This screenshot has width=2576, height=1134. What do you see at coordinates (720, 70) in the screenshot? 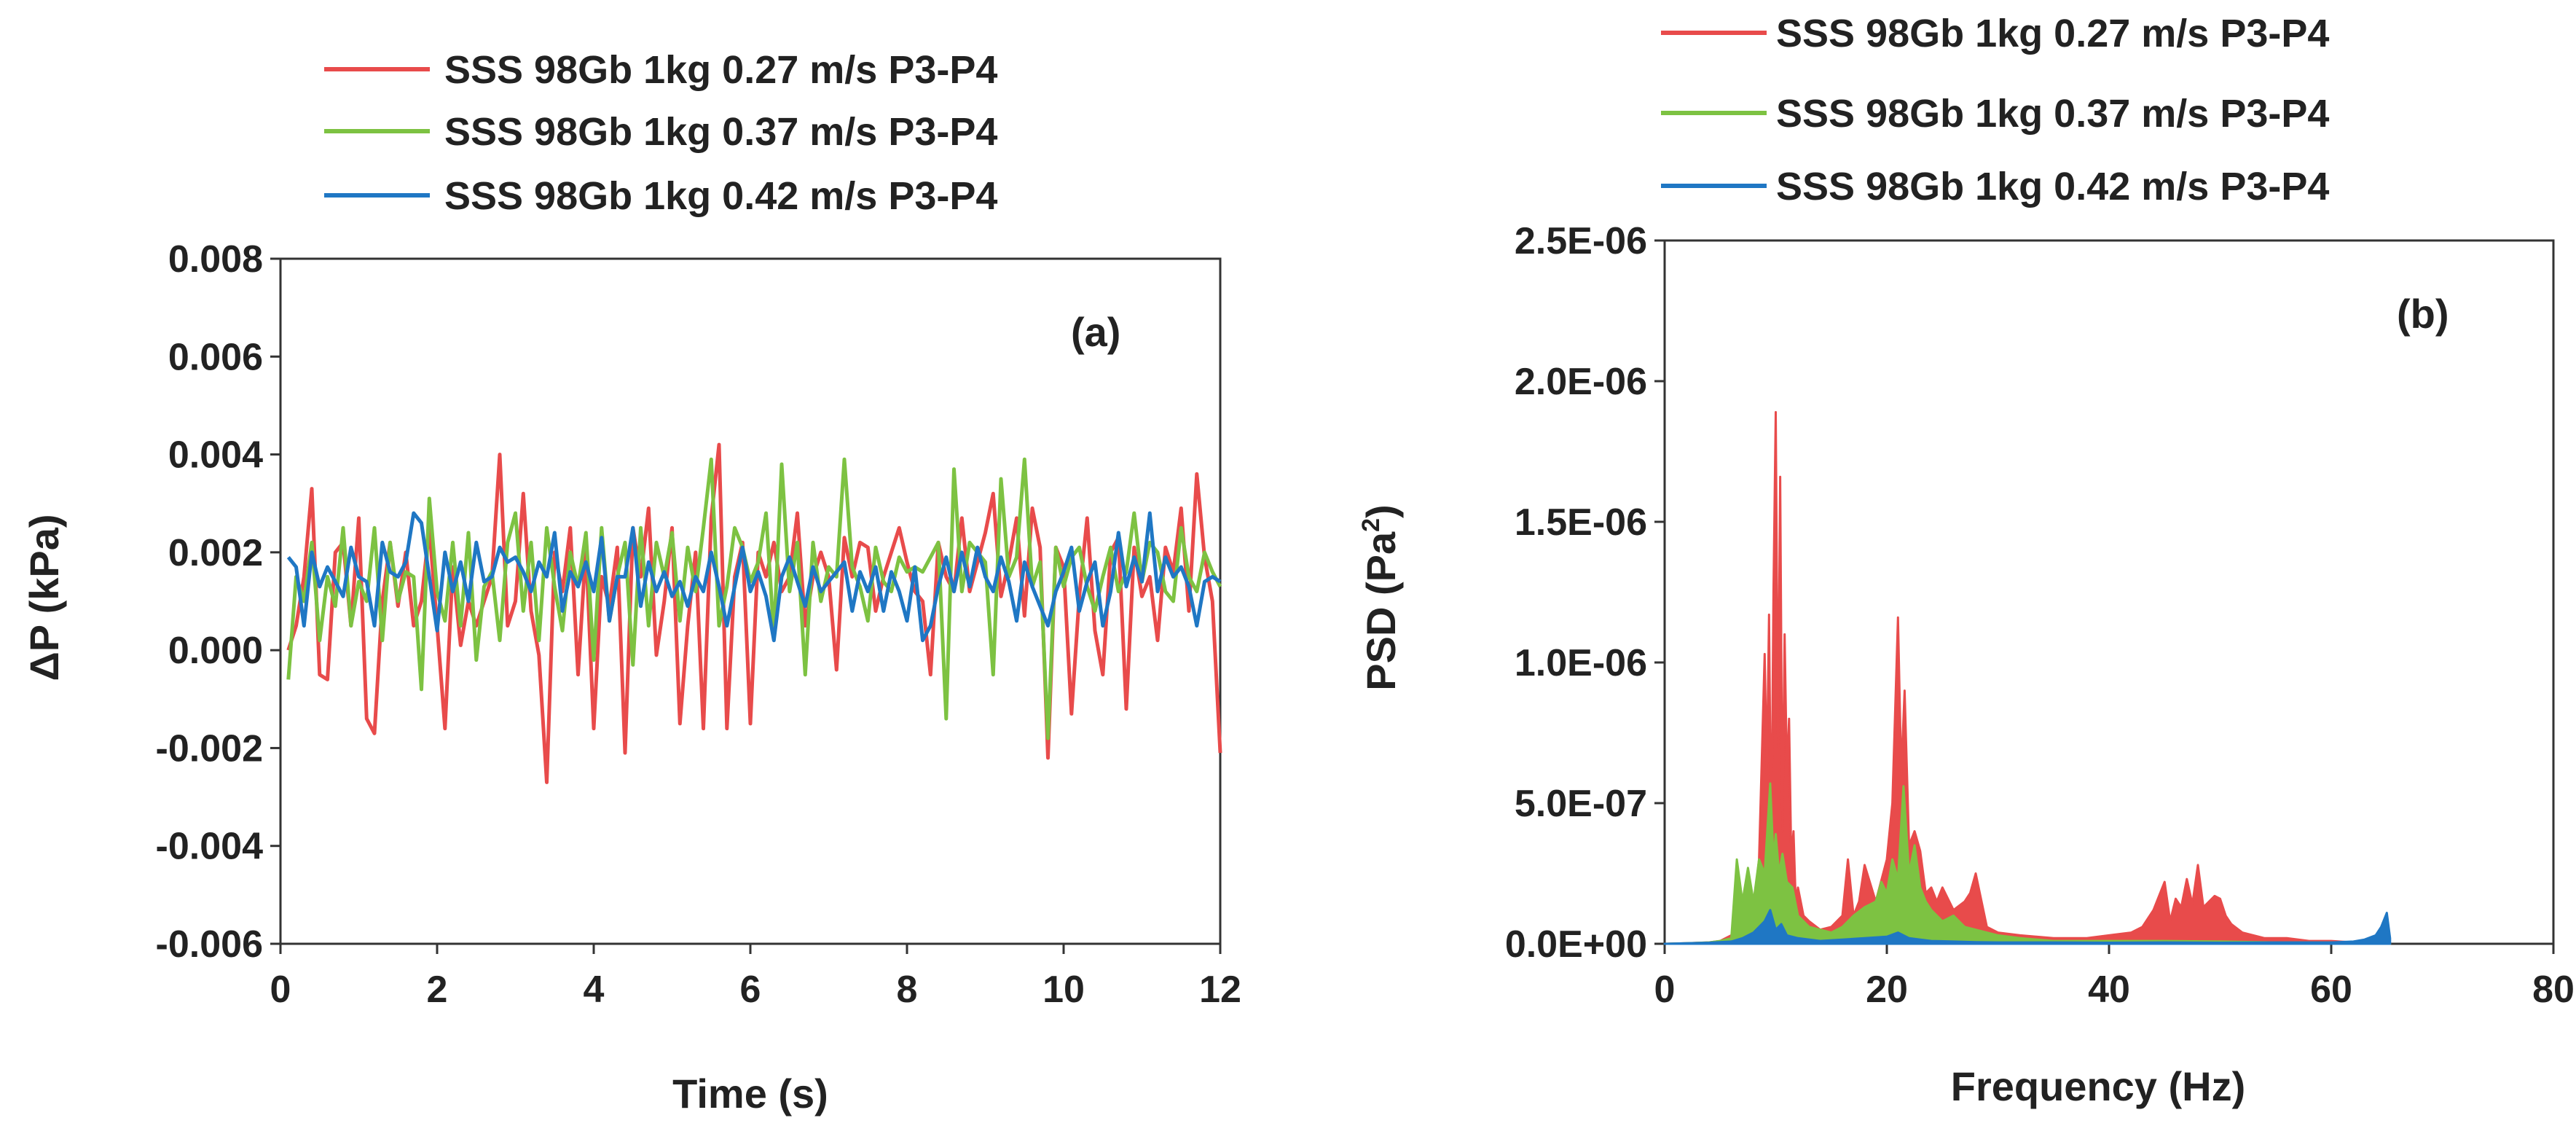
I see `legend-a-label-0: SSS 98Gb 1kg 0.27 m/s P3-P4` at bounding box center [720, 70].